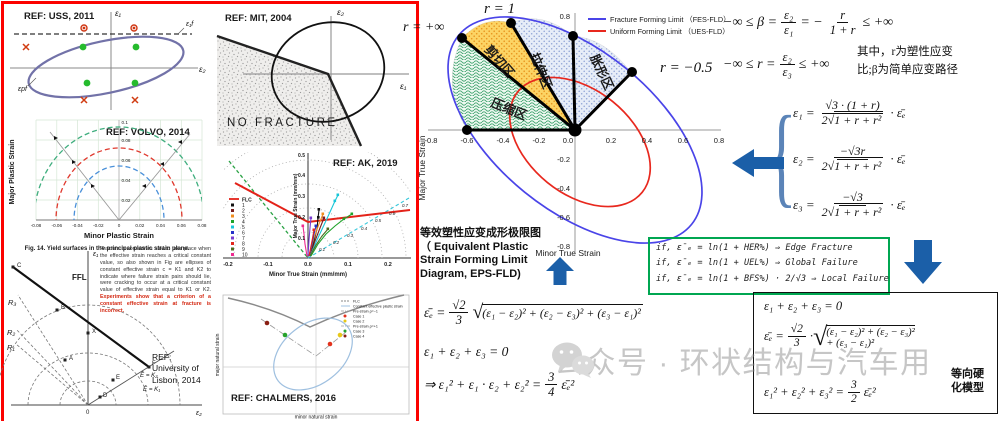 The width and height of the screenshot is (1004, 421). Describe the element at coordinates (243, 212) in the screenshot. I see `legend-label: 2` at that location.